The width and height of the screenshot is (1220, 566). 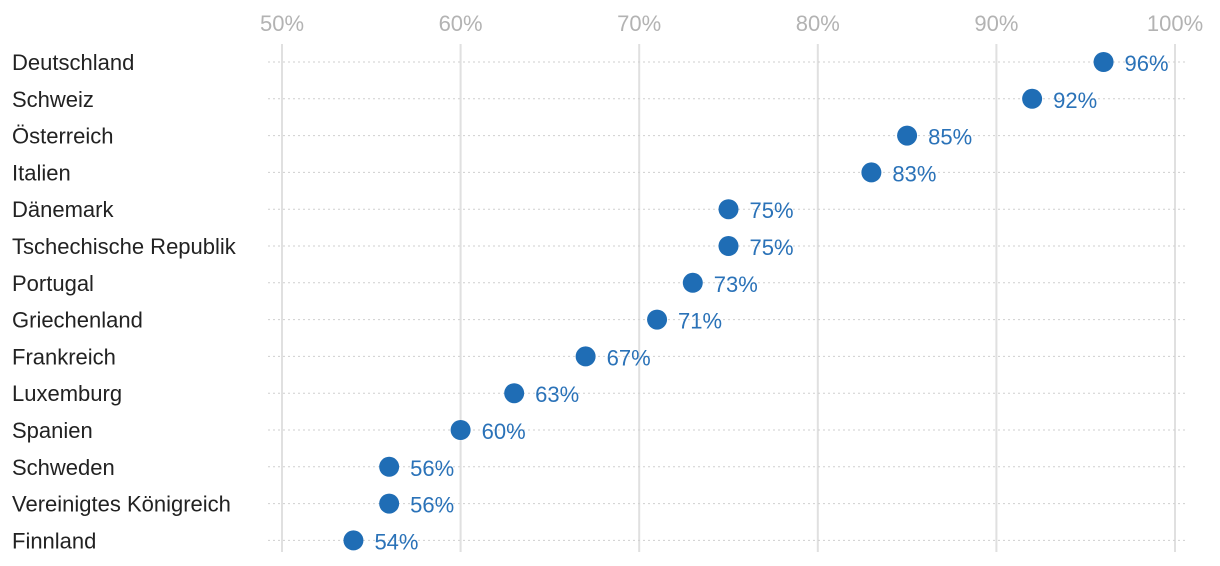 I want to click on category-label: Schweiz, so click(x=53, y=99).